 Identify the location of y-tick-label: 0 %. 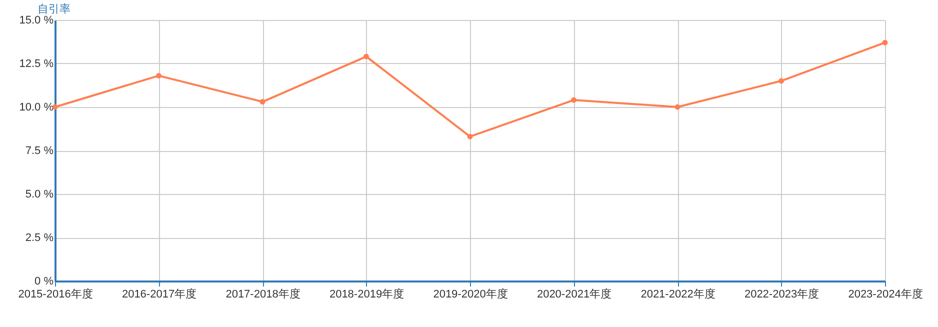
(44, 282).